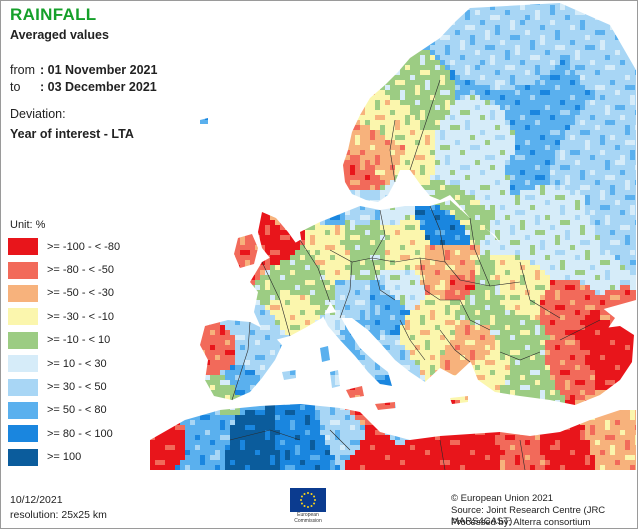  I want to click on eu-stars-icon, so click(308, 500).